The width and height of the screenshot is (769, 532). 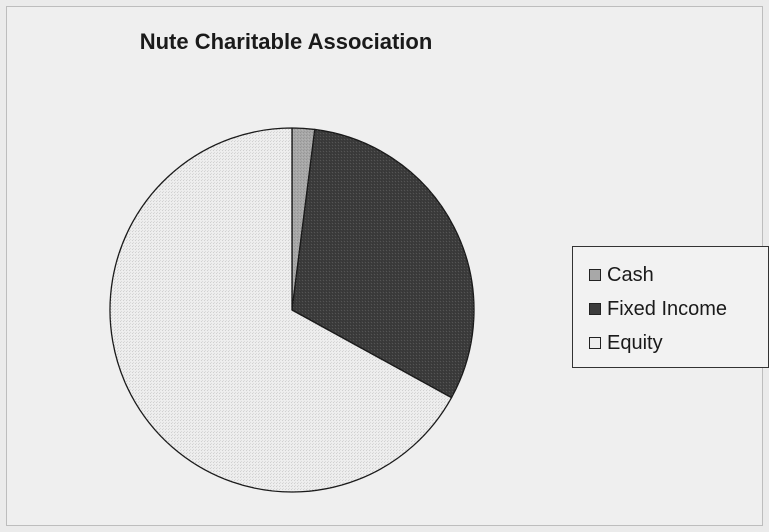 I want to click on legend-item-equity: Equity, so click(x=678, y=343).